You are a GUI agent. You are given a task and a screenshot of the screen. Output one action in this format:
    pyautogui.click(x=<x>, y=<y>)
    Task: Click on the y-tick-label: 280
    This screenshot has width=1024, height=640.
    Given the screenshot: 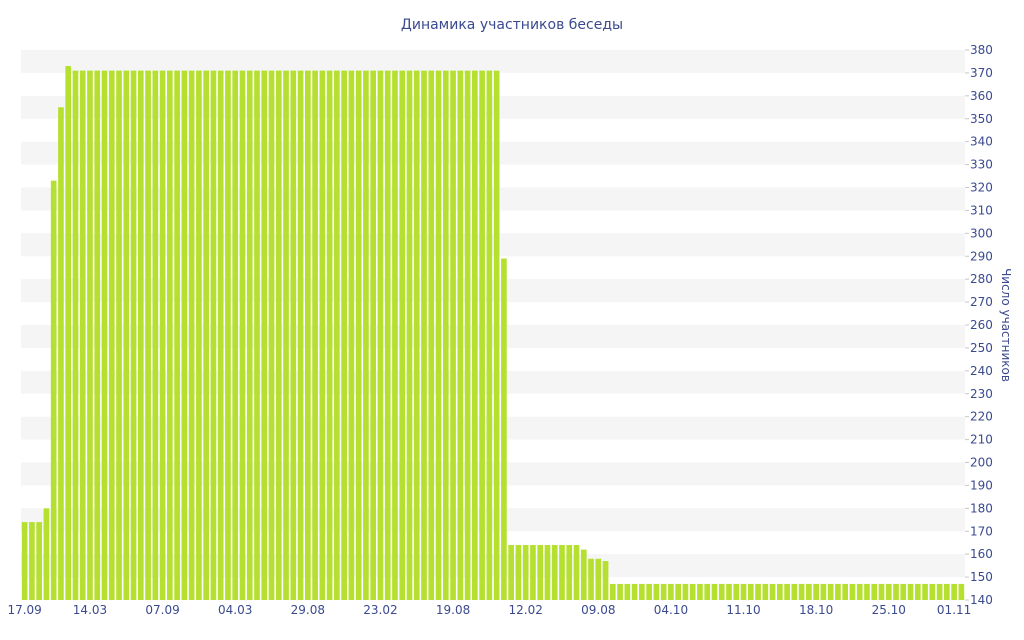 What is the action you would take?
    pyautogui.click(x=981, y=279)
    